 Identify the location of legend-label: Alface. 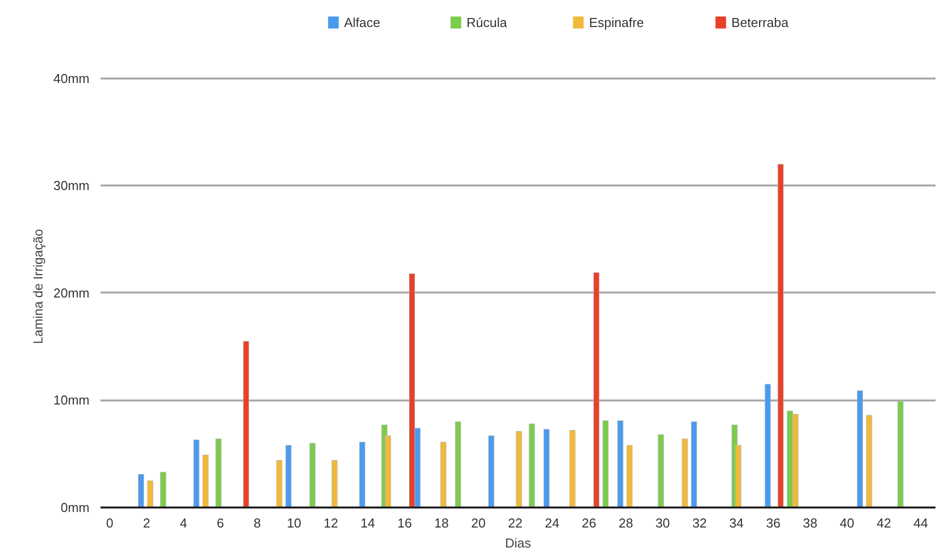
(362, 22).